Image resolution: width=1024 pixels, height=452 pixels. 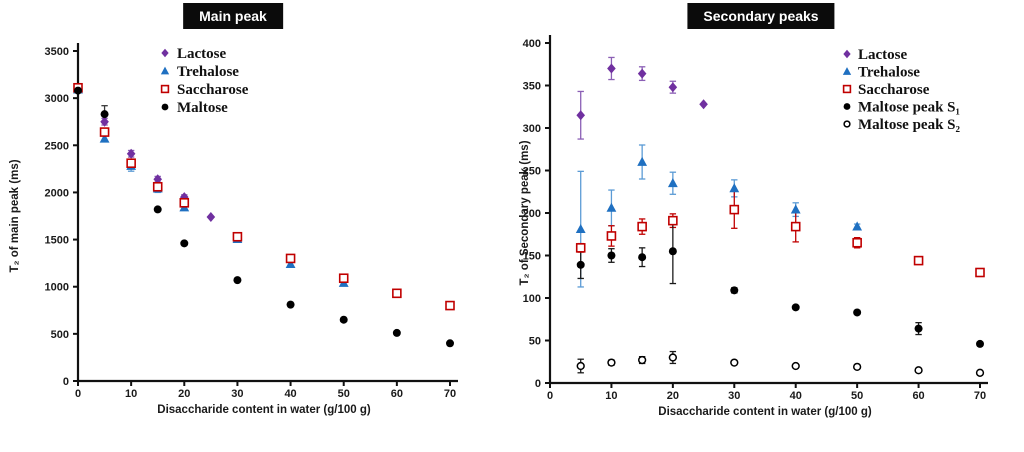 What do you see at coordinates (532, 214) in the screenshot?
I see `svg-text: 200` at bounding box center [532, 214].